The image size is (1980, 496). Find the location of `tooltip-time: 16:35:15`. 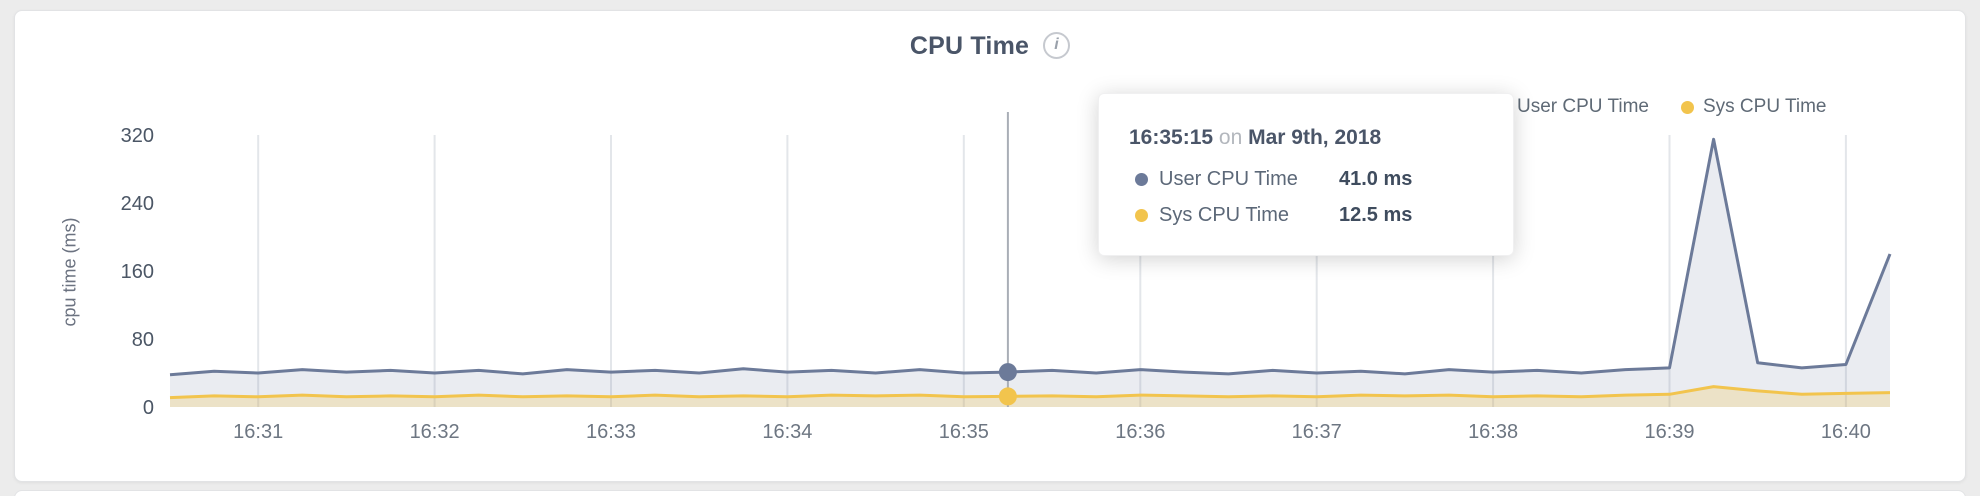

tooltip-time: 16:35:15 is located at coordinates (1171, 137).